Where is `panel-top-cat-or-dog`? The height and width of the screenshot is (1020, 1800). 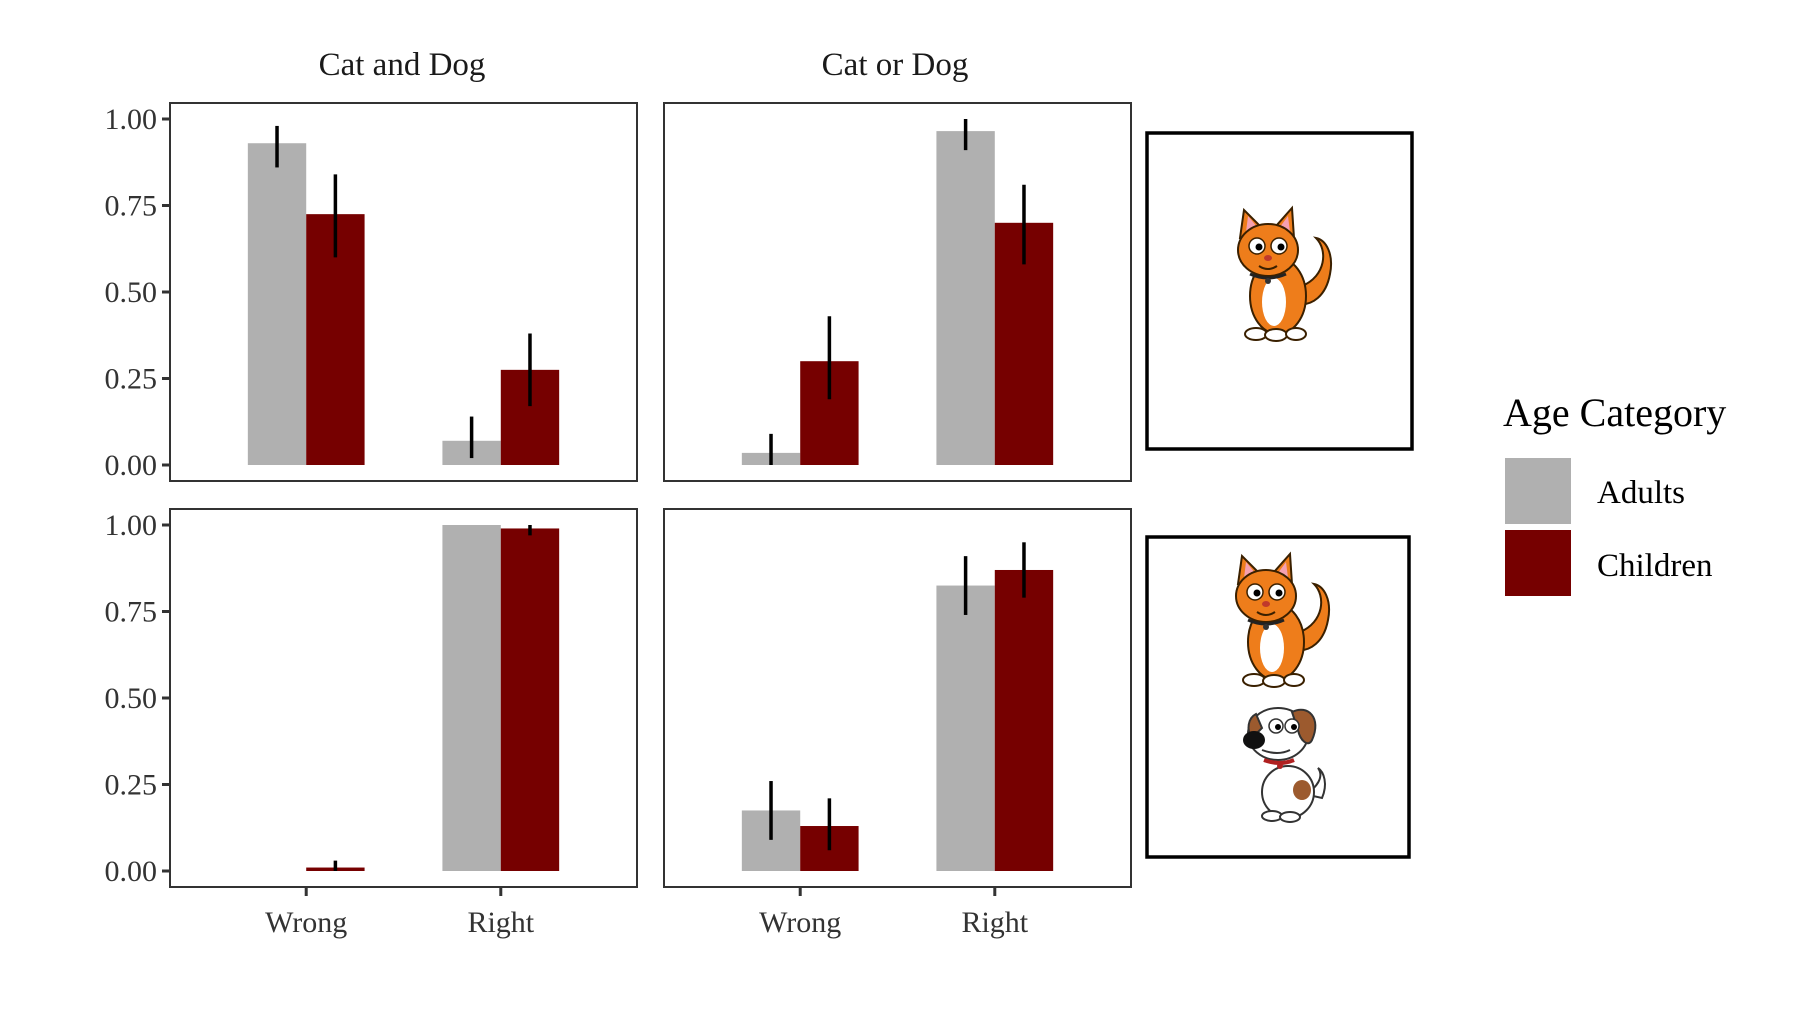
panel-top-cat-or-dog is located at coordinates (897, 292).